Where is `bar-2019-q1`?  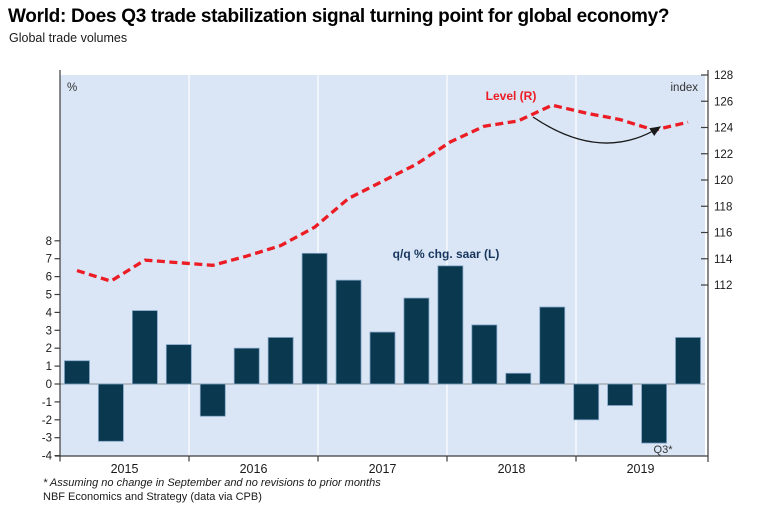
bar-2019-q1 is located at coordinates (620, 394).